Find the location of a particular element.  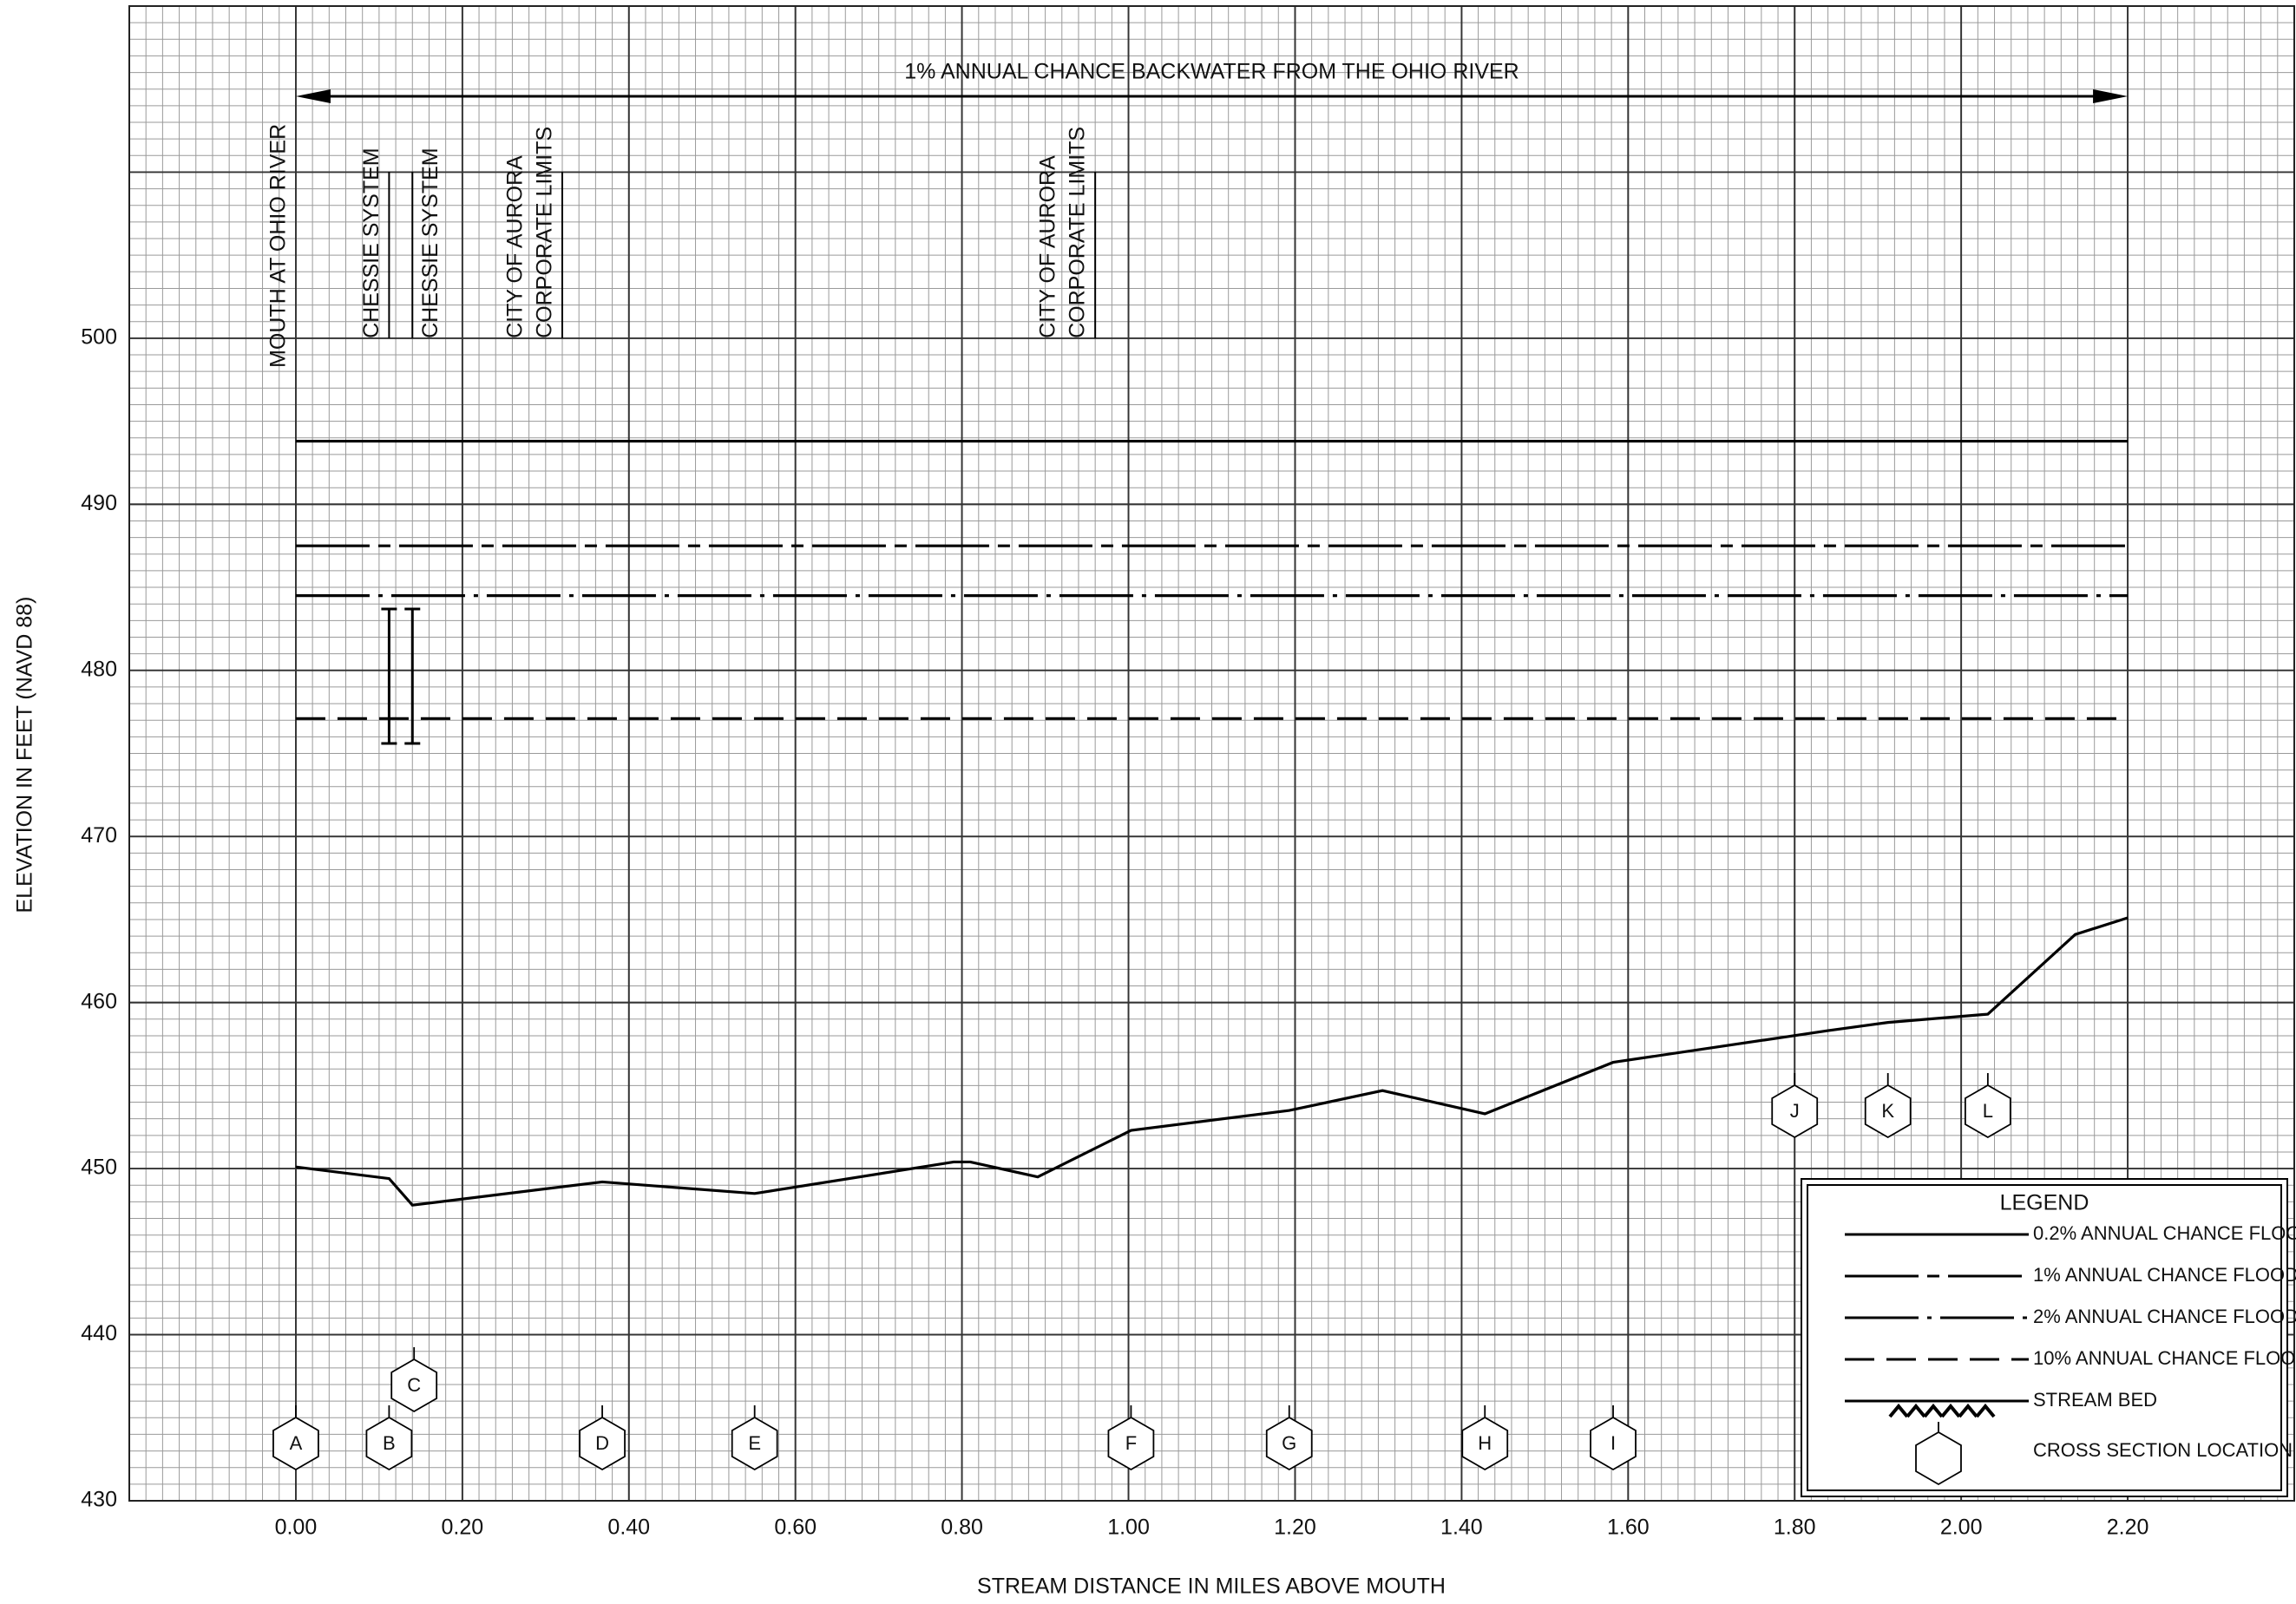

cross-section-label: H is located at coordinates (1485, 1443).